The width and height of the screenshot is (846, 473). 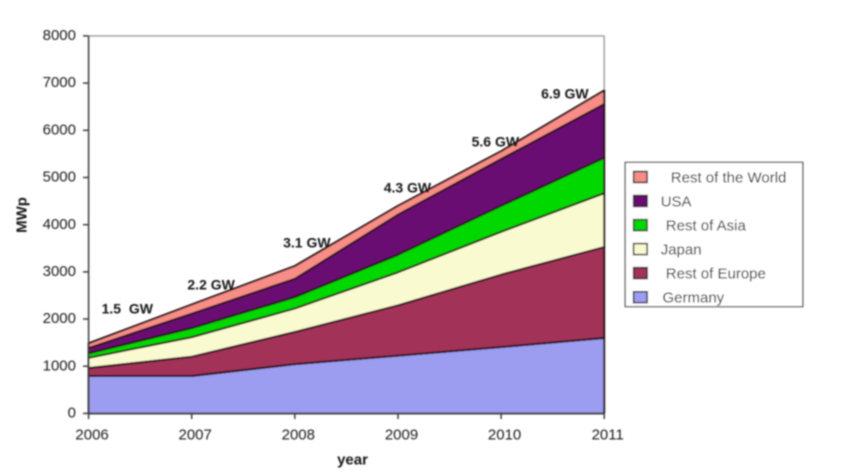 What do you see at coordinates (408, 188) in the screenshot?
I see `svg-text: 4.3 GW` at bounding box center [408, 188].